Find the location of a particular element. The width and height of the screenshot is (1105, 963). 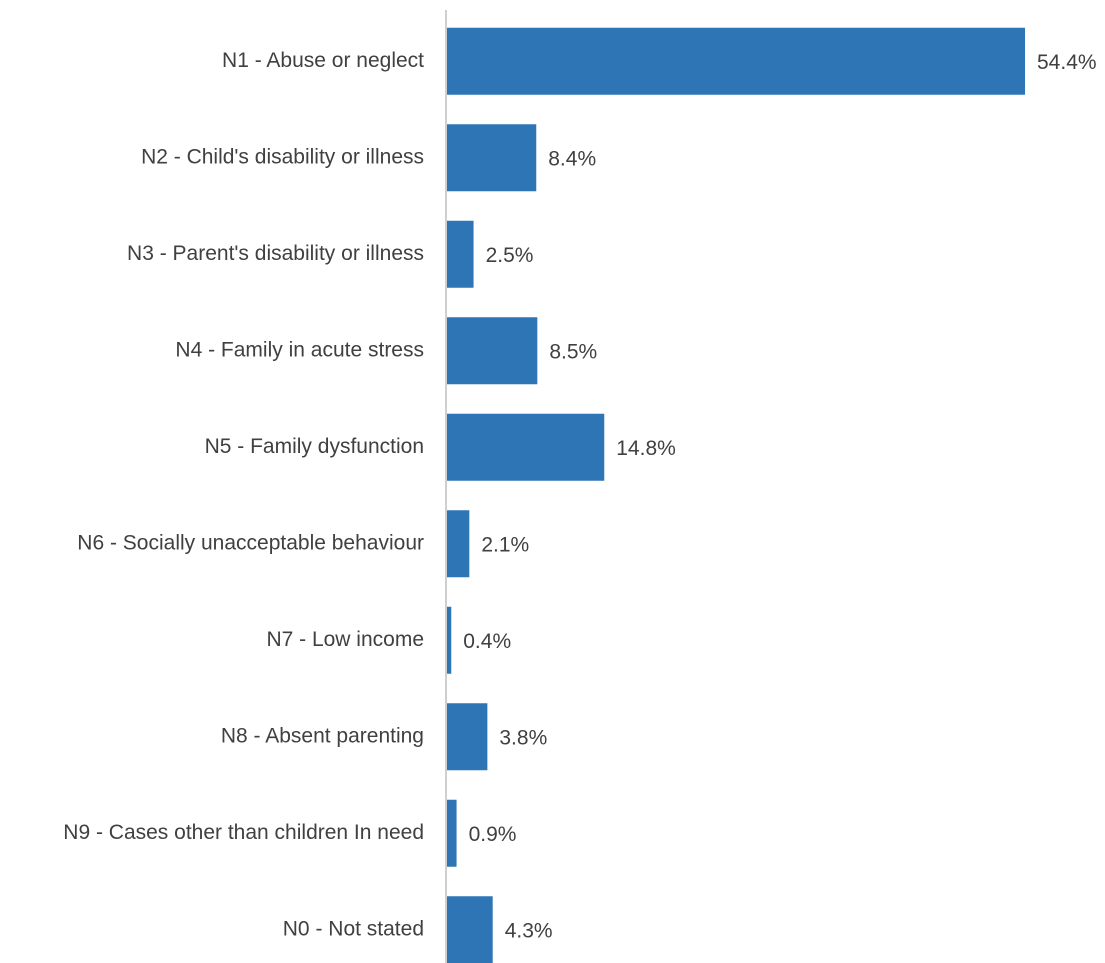

value-label-6: 2.1% is located at coordinates (505, 544).